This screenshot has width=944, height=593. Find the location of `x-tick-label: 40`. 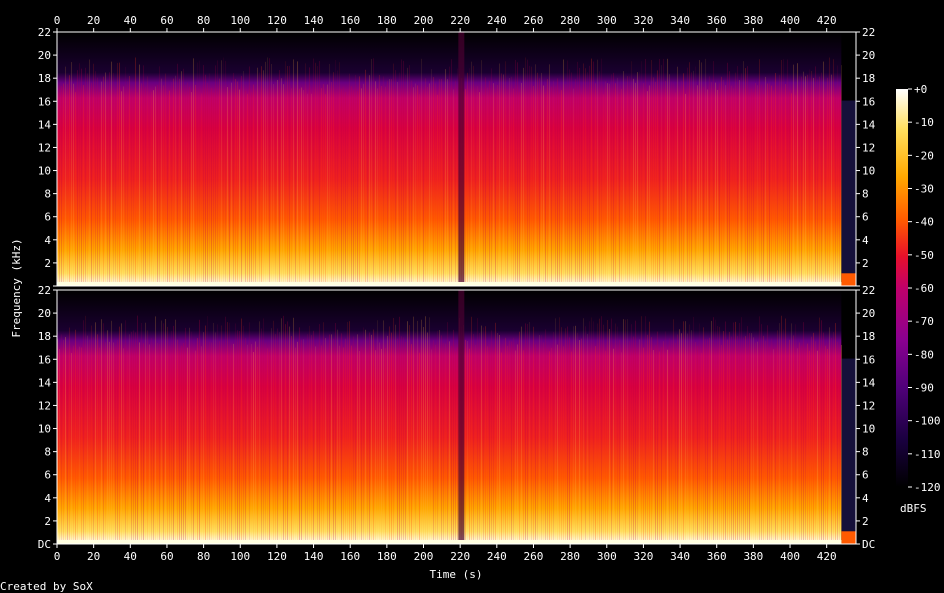

x-tick-label: 40 is located at coordinates (130, 20).